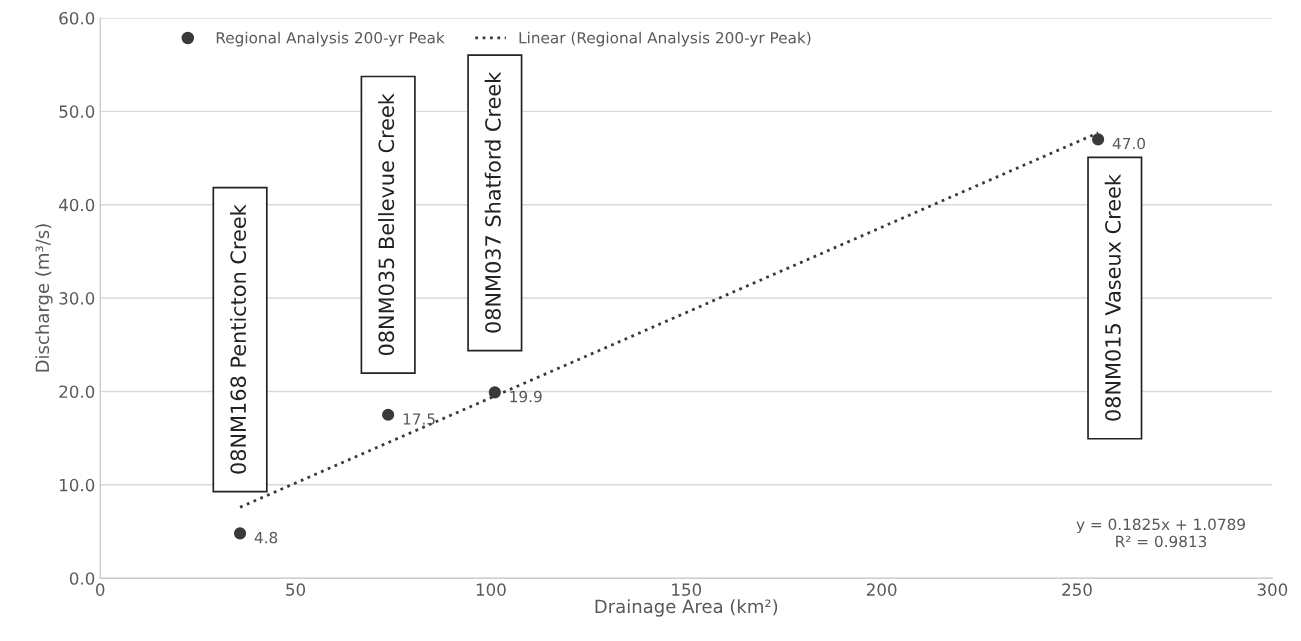  I want to click on data-label: 17.5, so click(419, 419).